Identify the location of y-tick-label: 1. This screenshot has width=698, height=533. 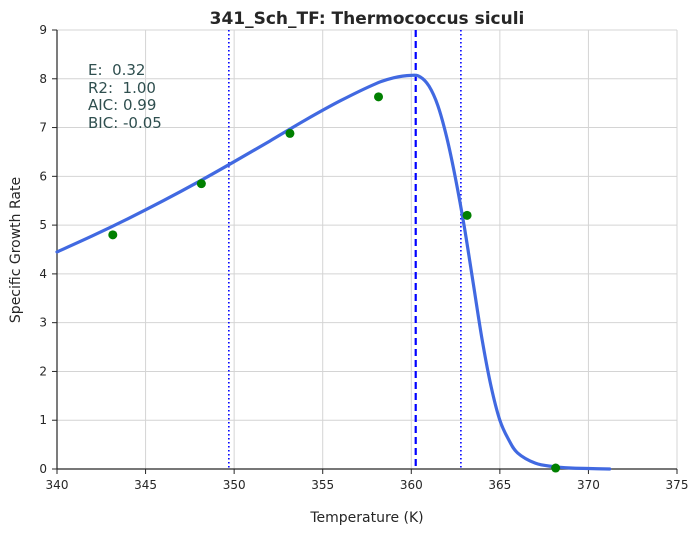
(43, 420).